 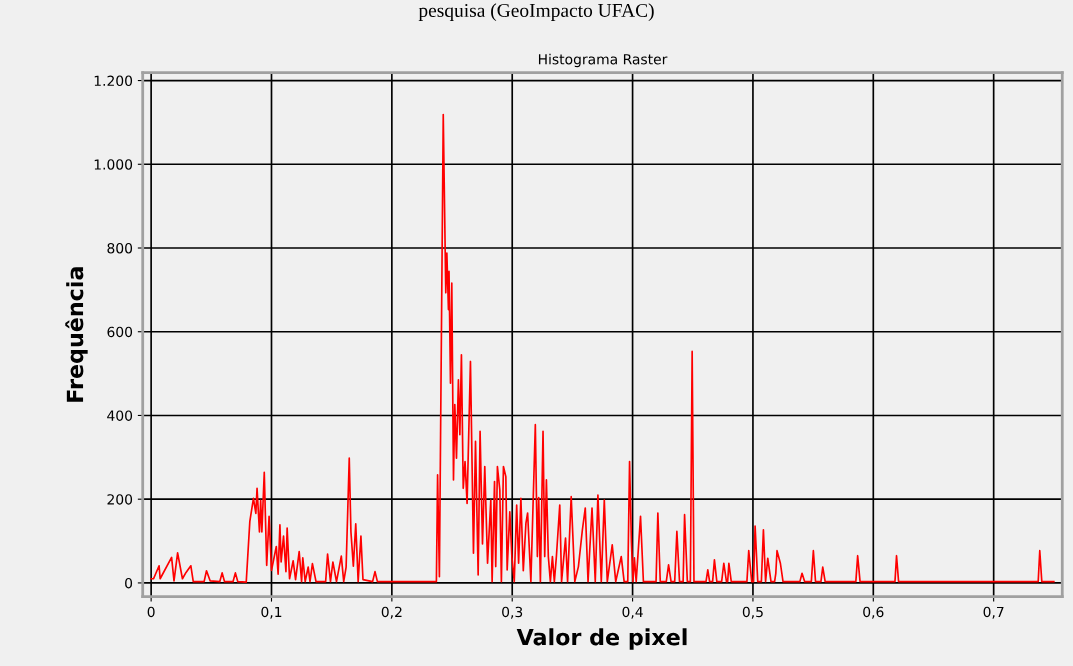 I want to click on x-tick-label: 0,4, so click(x=632, y=612).